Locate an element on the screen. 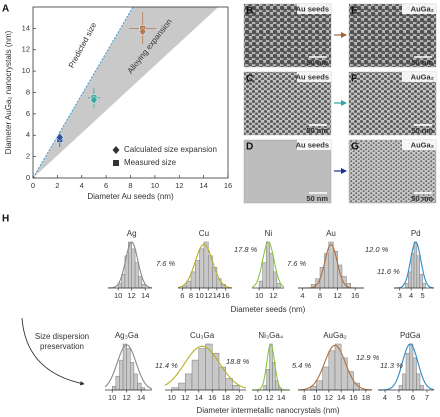 The height and width of the screenshot is (417, 440). marker-diamond is located at coordinates (94, 100).